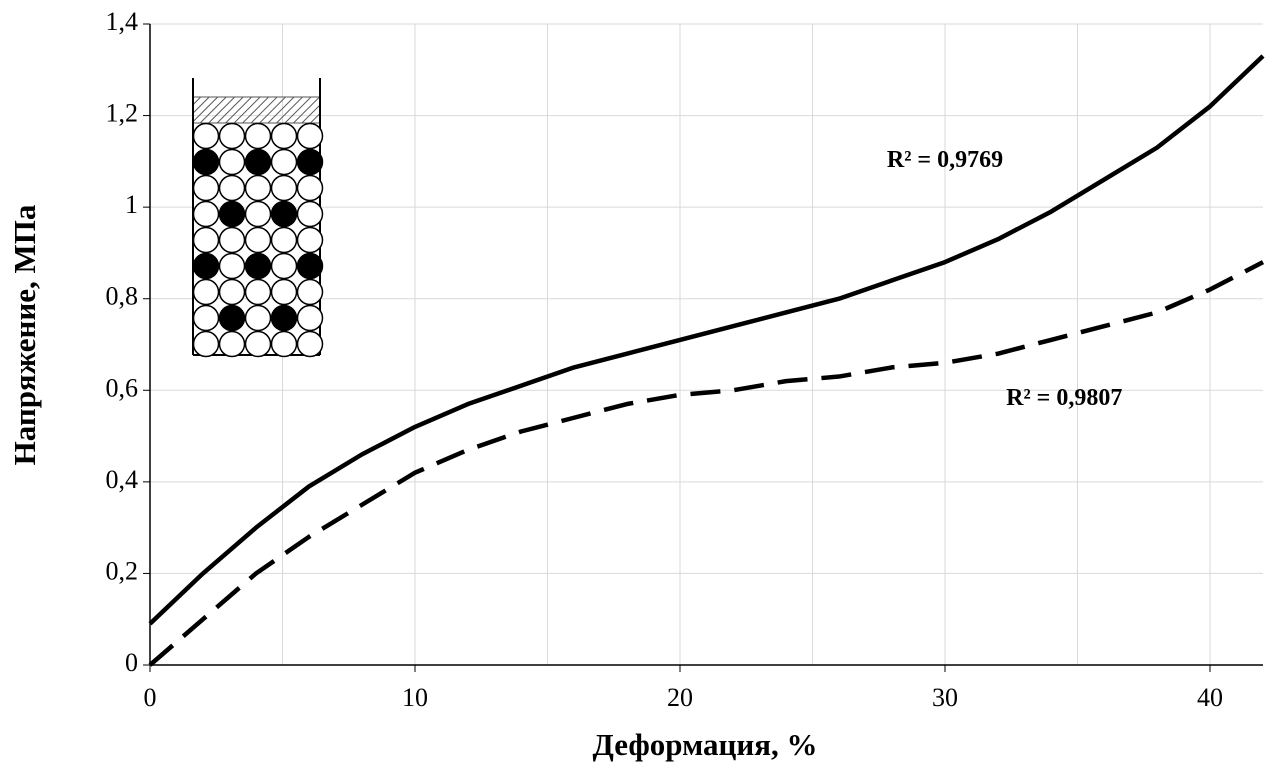 The height and width of the screenshot is (771, 1272). What do you see at coordinates (415, 697) in the screenshot?
I see `x-tick-label: 10` at bounding box center [415, 697].